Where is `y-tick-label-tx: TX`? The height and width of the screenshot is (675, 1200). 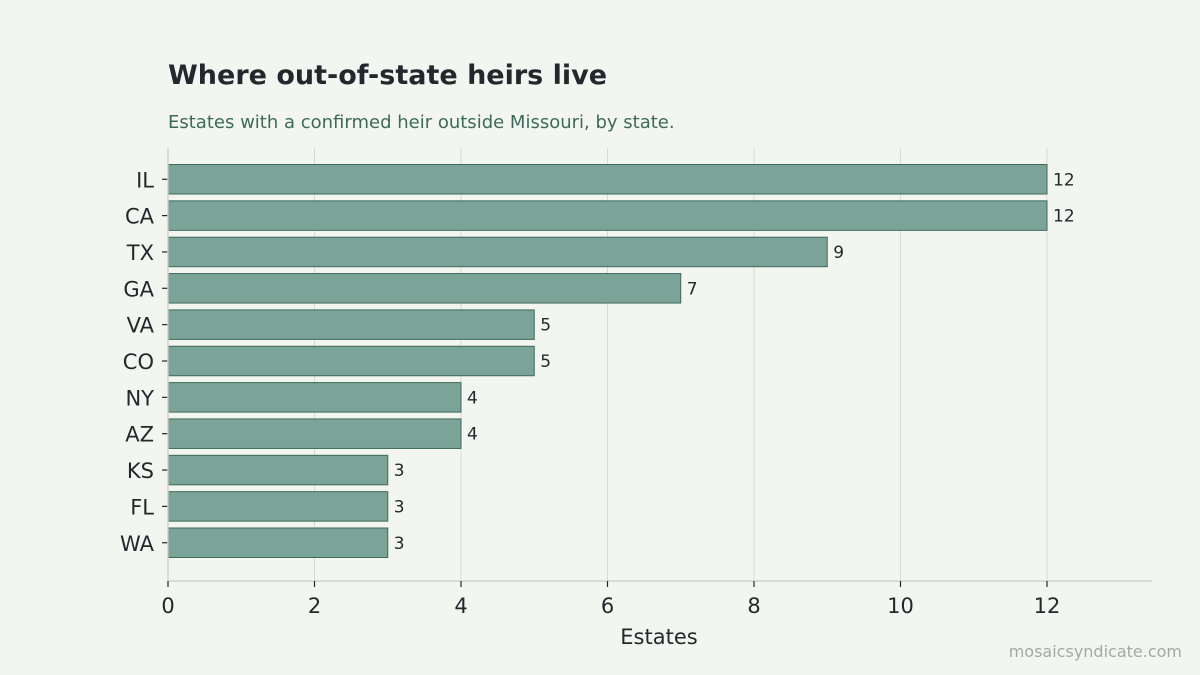 y-tick-label-tx: TX is located at coordinates (140, 253).